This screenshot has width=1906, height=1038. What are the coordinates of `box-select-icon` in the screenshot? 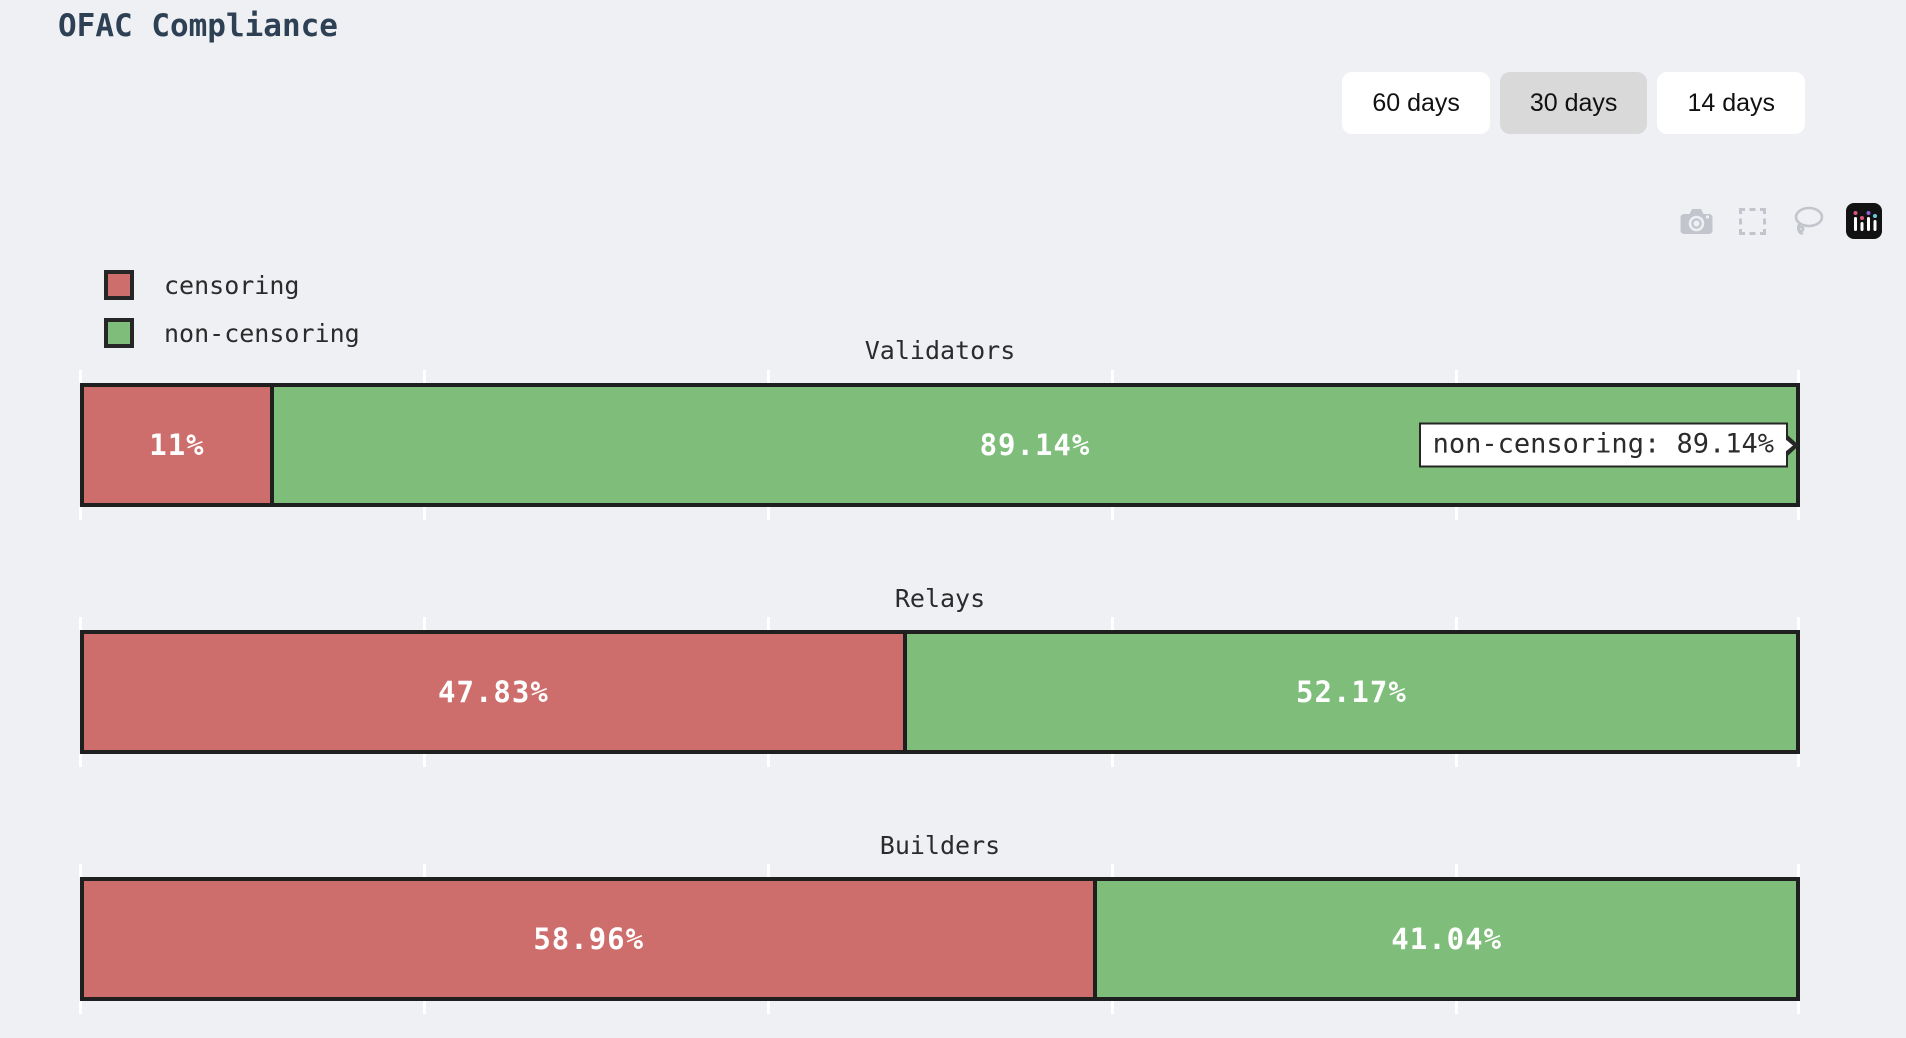 It's located at (1752, 221).